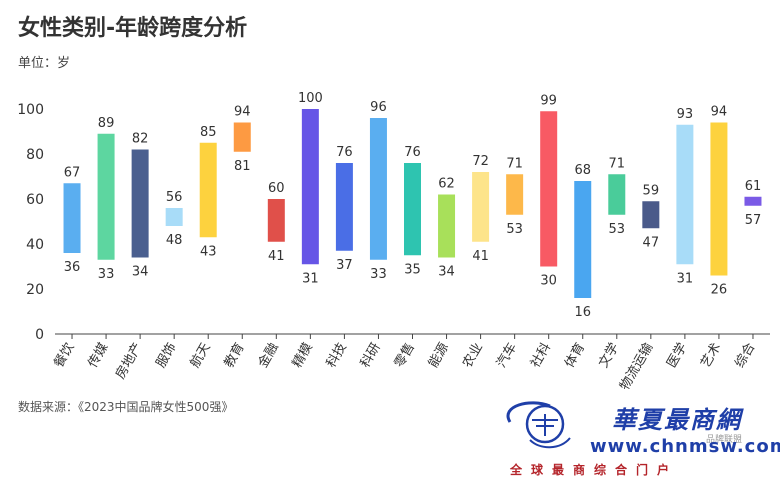  Describe the element at coordinates (651, 190) in the screenshot. I see `max-value-label: 59` at that location.